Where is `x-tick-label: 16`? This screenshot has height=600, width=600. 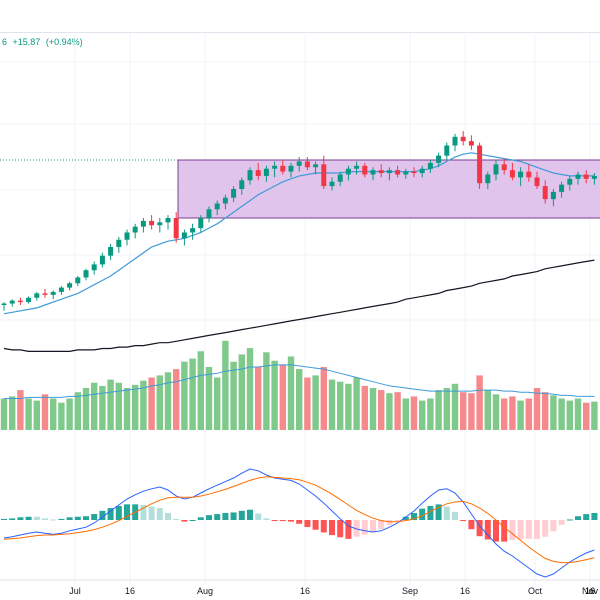 x-tick-label: 16 is located at coordinates (130, 591).